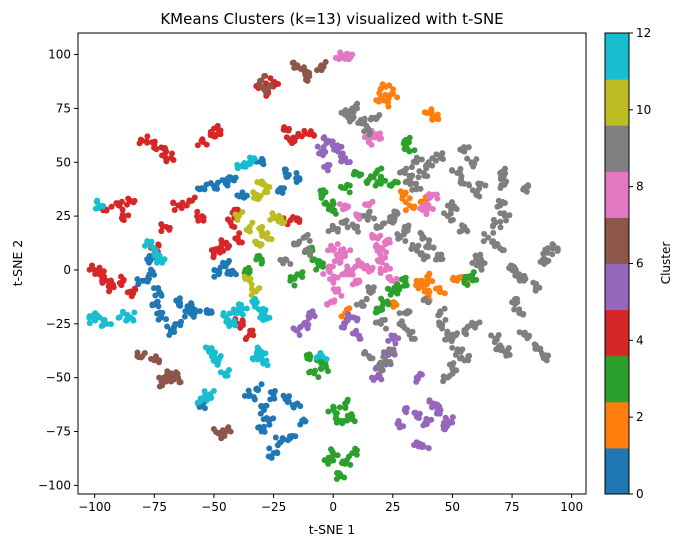 Image resolution: width=684 pixels, height=547 pixels. I want to click on y-tick-label: −50, so click(58, 378).